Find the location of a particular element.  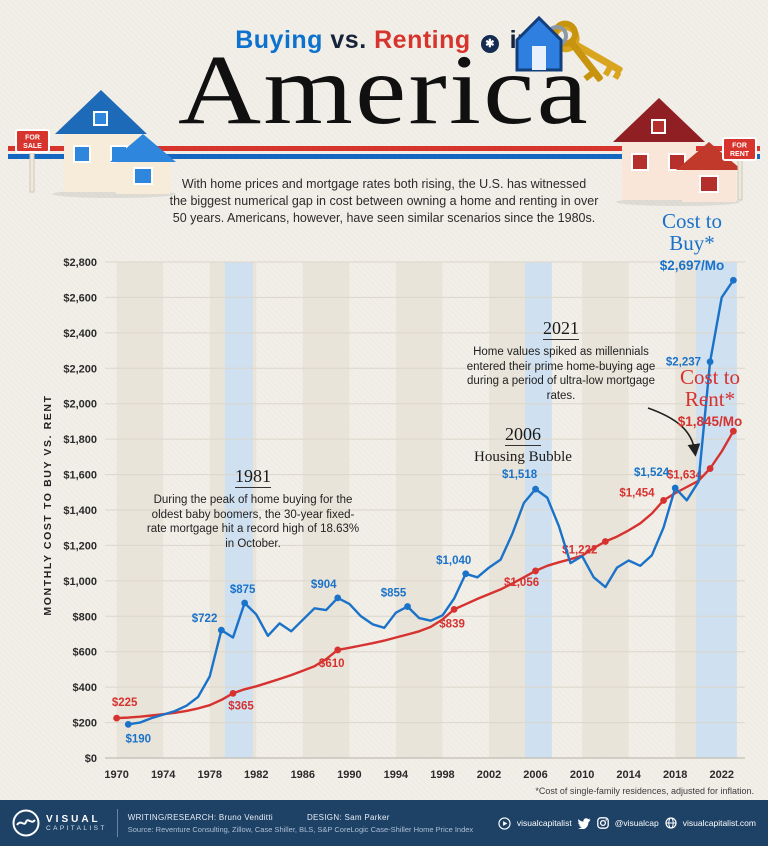

svg-text: $904 is located at coordinates (324, 585).